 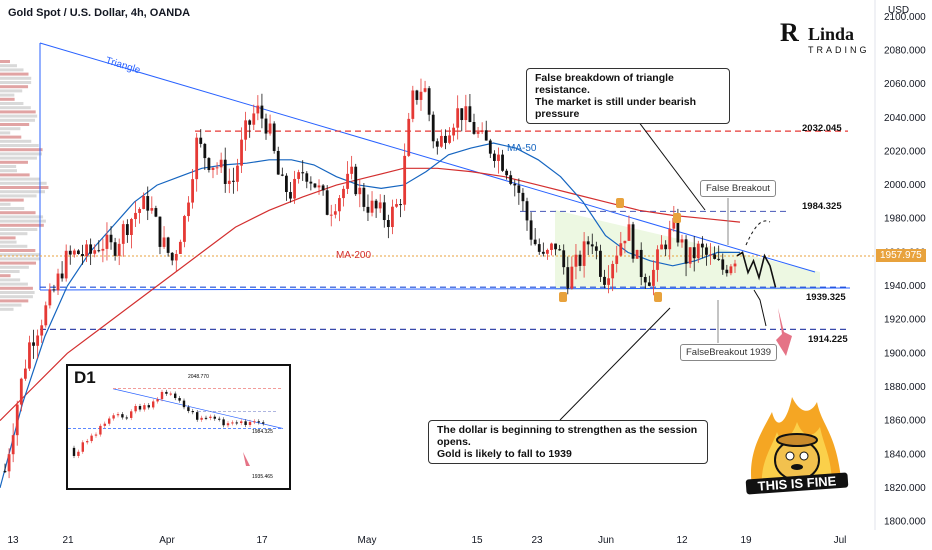 I want to click on bearish-arrow-icon, so click(x=784, y=332).